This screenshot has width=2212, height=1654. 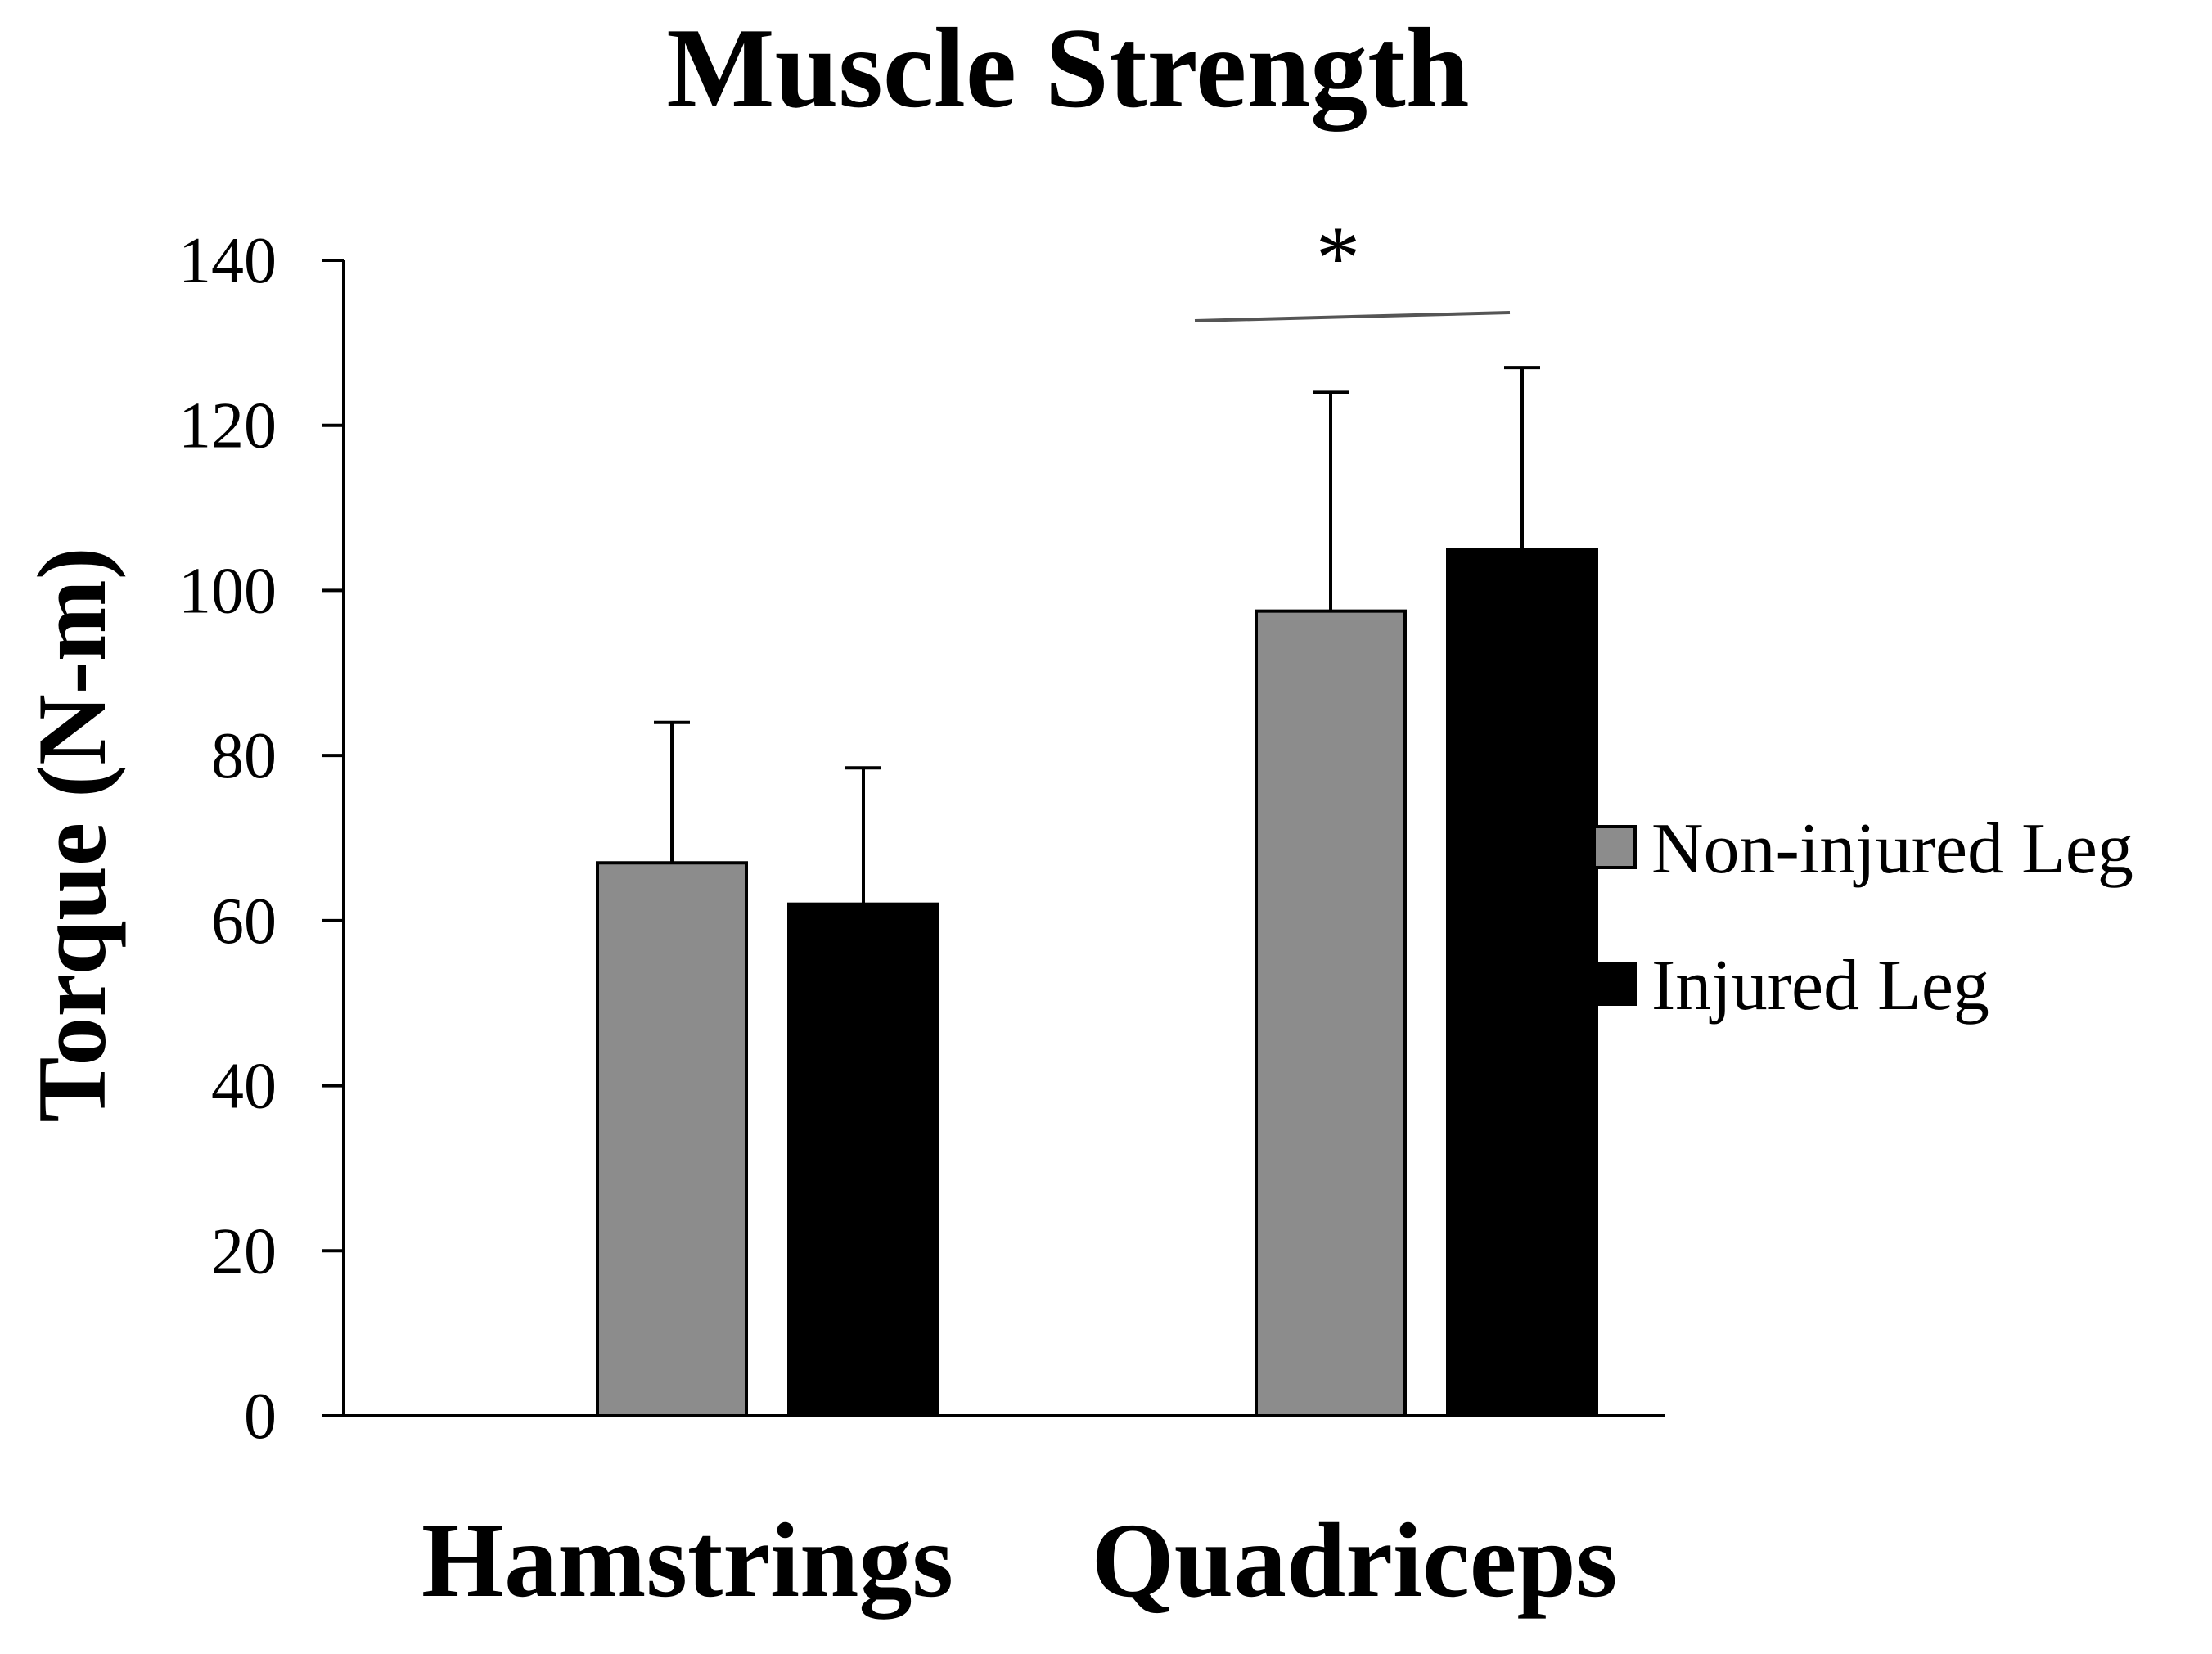 I want to click on chart-title: Muscle Strength, so click(x=1067, y=68).